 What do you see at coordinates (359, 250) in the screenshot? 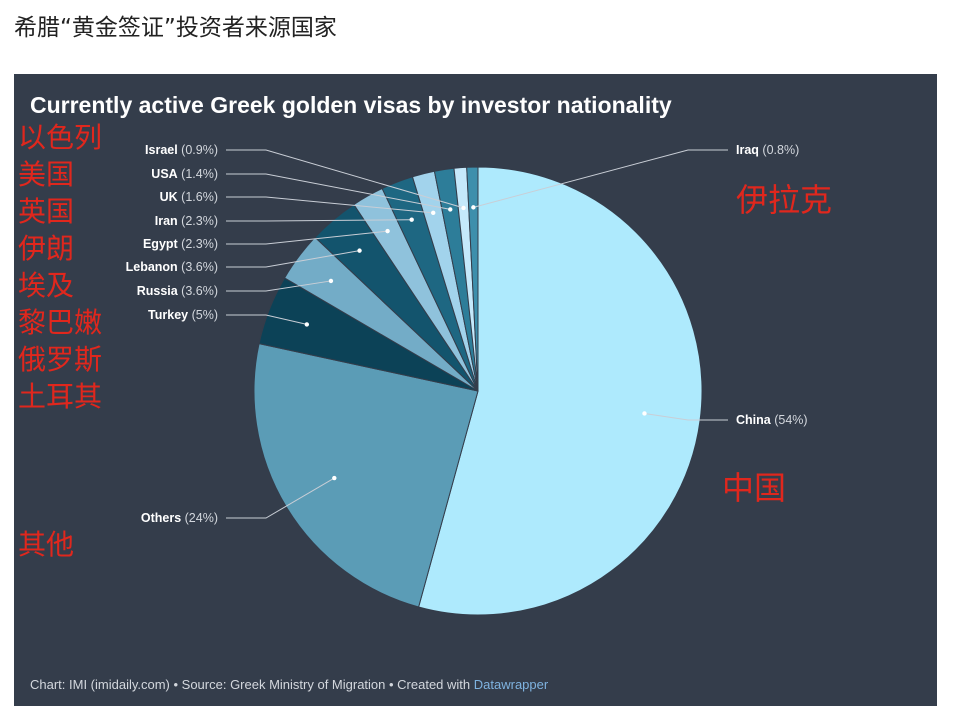
I see `leader-dot-lebanon` at bounding box center [359, 250].